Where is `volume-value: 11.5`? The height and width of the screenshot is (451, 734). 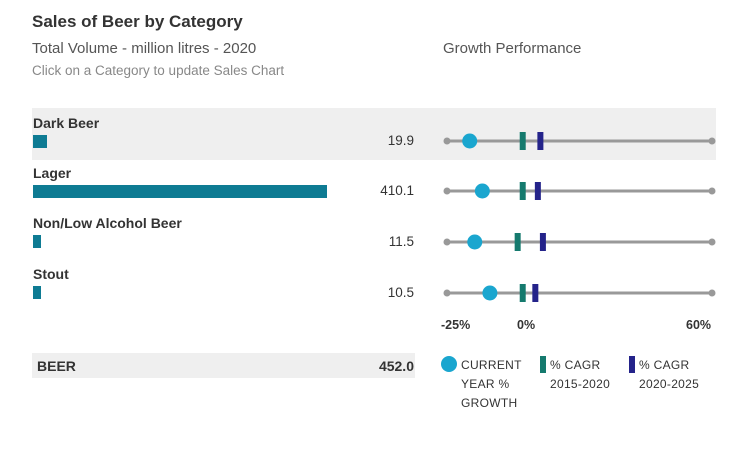
volume-value: 11.5 is located at coordinates (401, 241).